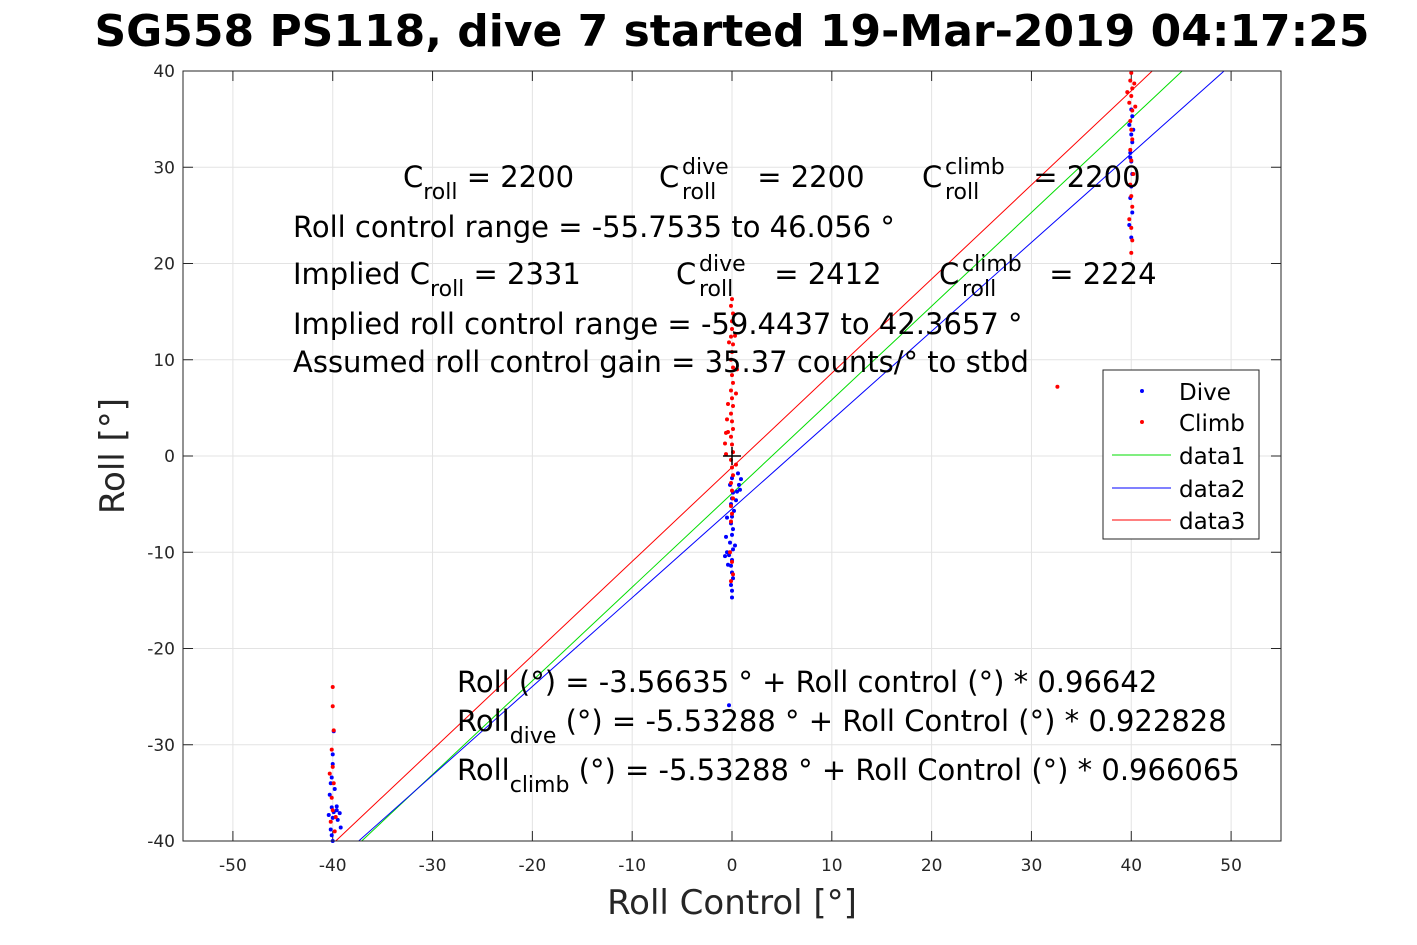  Describe the element at coordinates (333, 866) in the screenshot. I see `x-tick-label: -40` at that location.